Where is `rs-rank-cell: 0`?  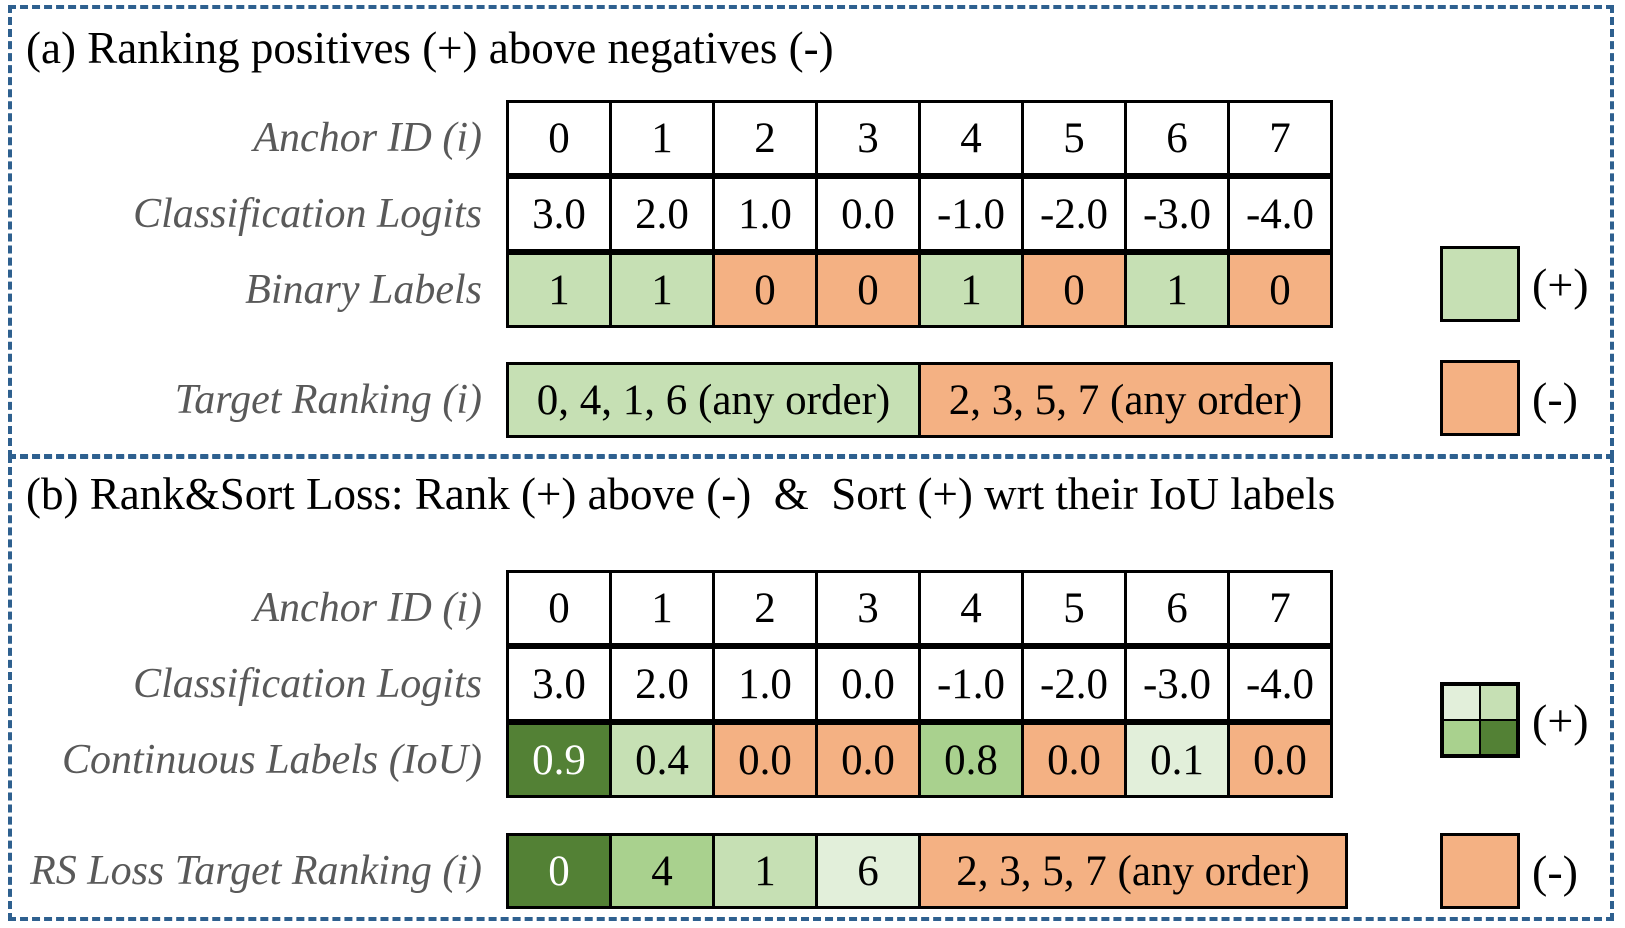
rs-rank-cell: 0 is located at coordinates (559, 871).